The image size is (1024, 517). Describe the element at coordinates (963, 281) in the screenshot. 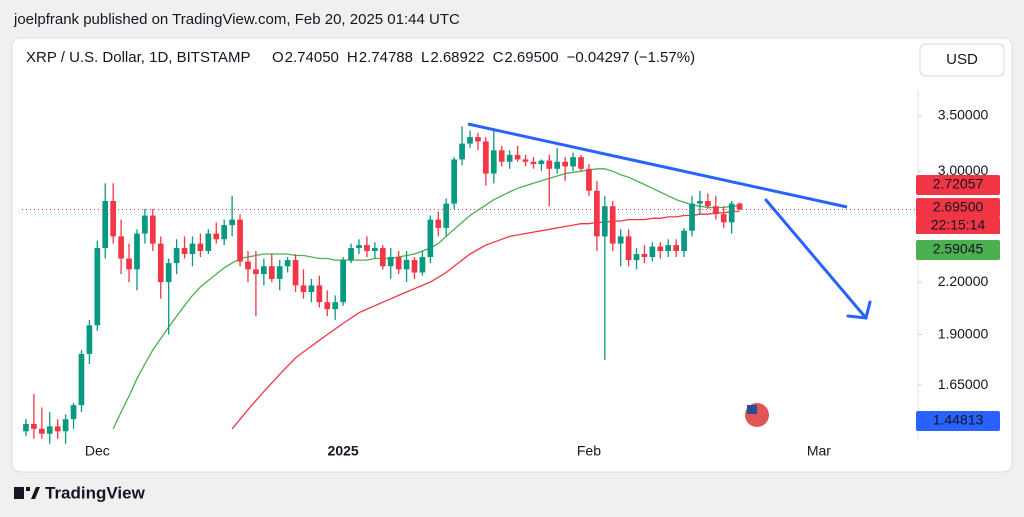

I see `y-tick-label: 2.20000` at that location.